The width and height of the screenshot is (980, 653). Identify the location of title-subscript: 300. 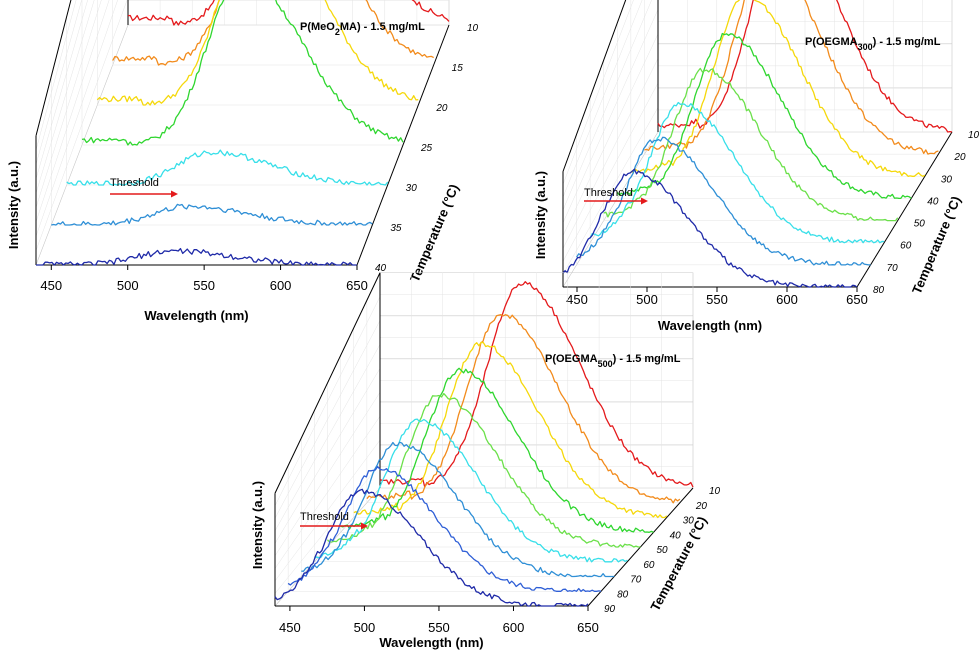
(865, 47).